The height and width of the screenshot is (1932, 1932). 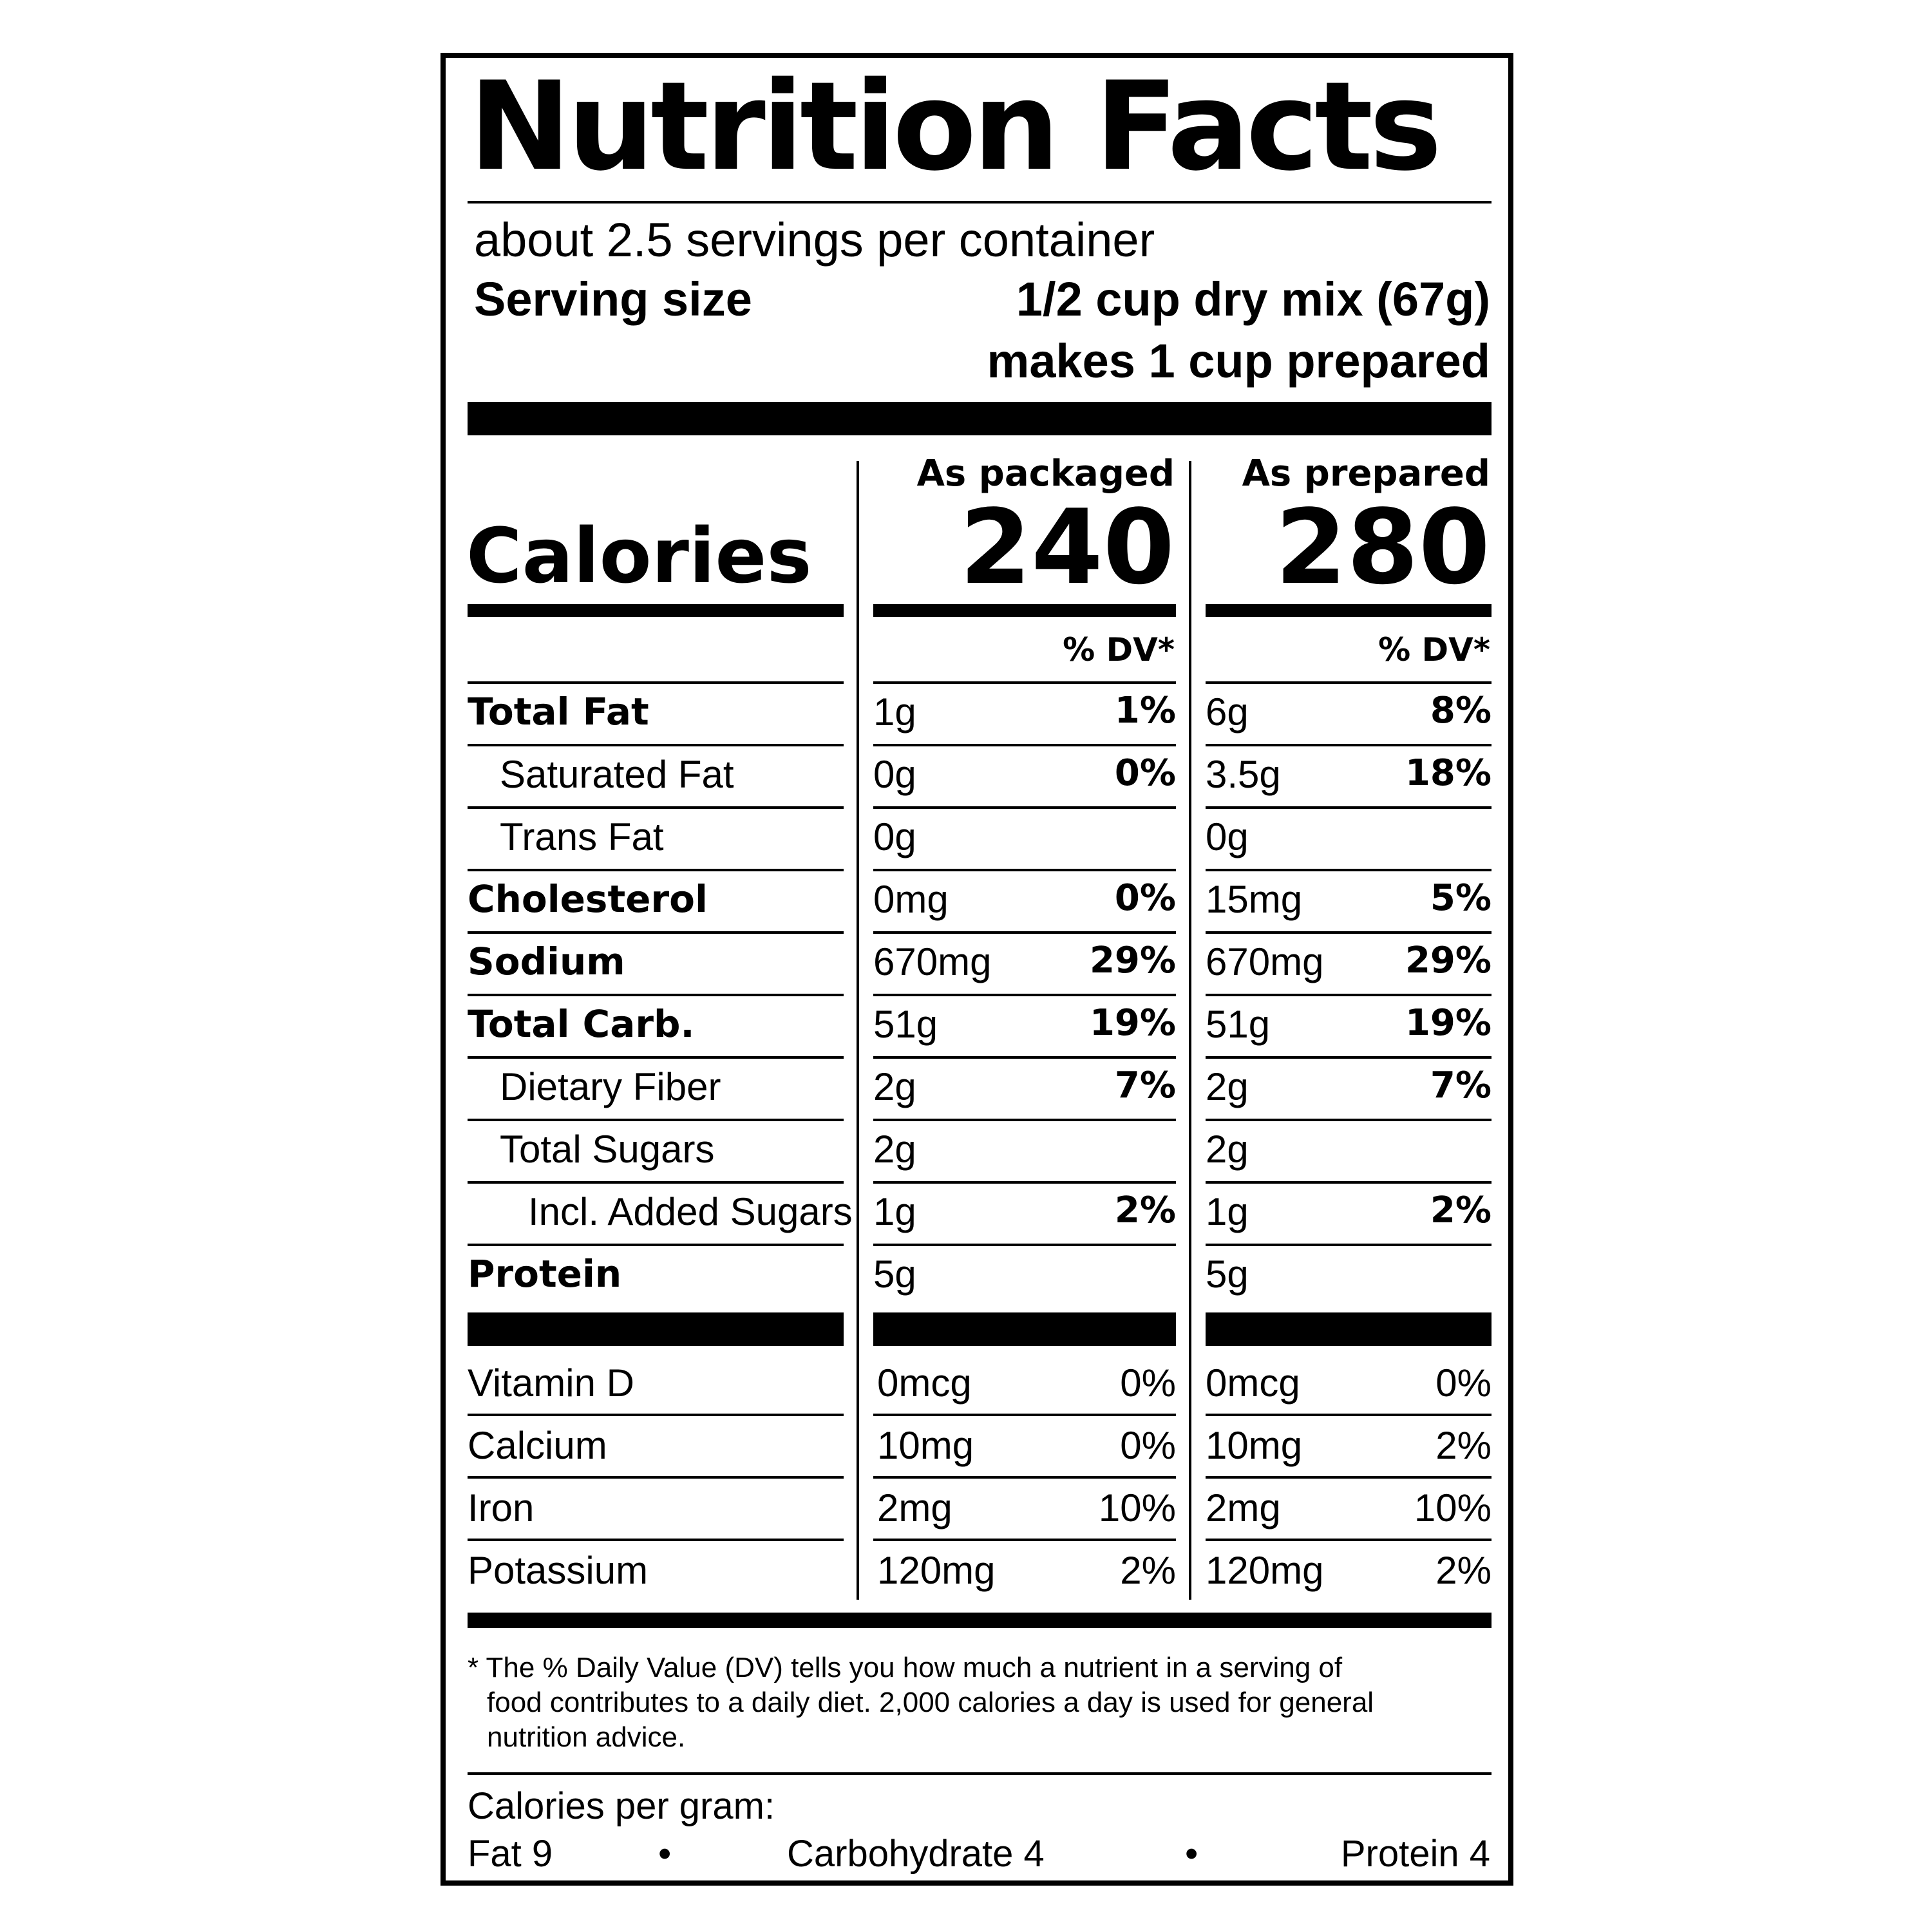 I want to click on label-title: Nutrition Facts, so click(x=955, y=127).